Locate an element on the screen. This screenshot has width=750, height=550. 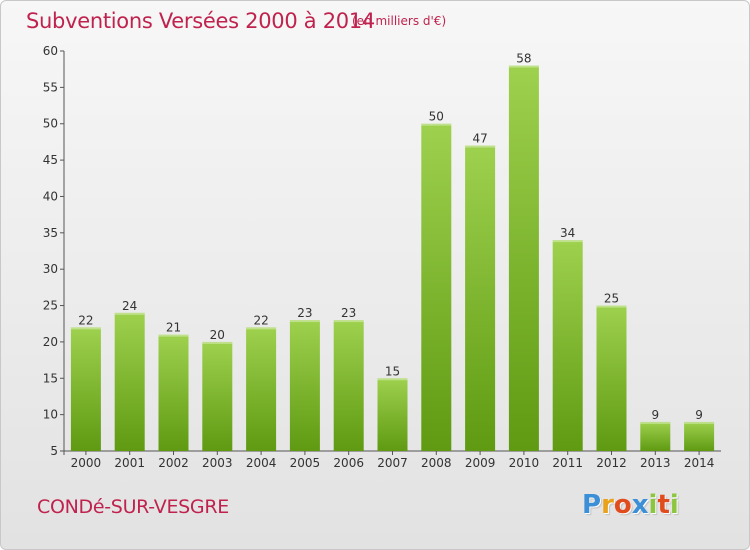
y-tick-label: 40 is located at coordinates (50, 196).